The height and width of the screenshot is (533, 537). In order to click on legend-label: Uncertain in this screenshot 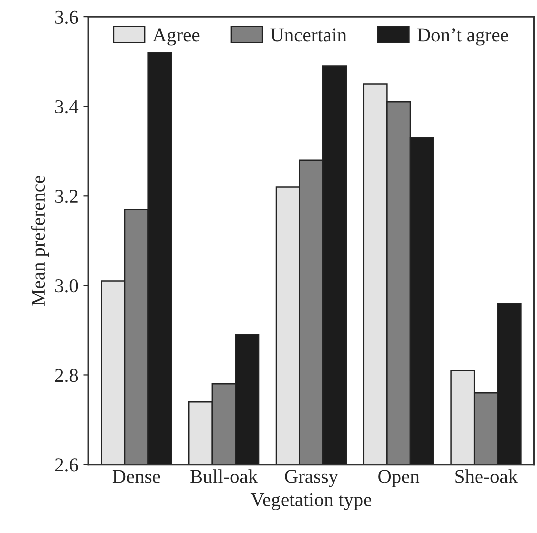, I will do `click(308, 35)`.